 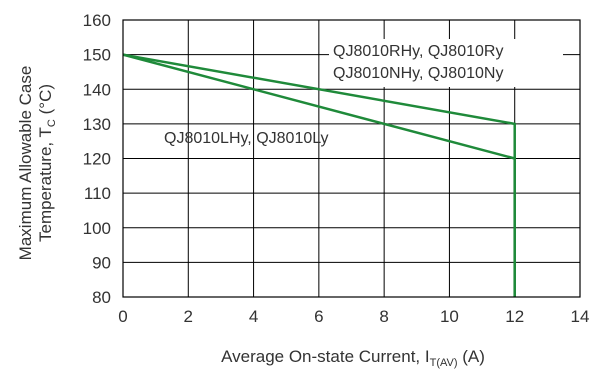 I want to click on x-axis-title: Average On-state Current, IT(AV) (A), so click(x=353, y=358).